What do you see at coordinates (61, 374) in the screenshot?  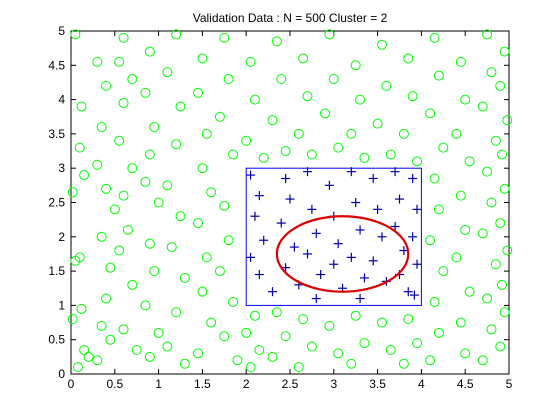 I see `y-tick-label: 0` at bounding box center [61, 374].